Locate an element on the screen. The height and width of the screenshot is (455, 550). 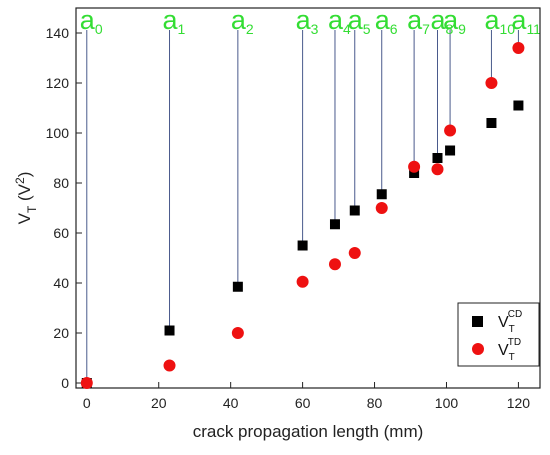
annotation-label: a2 is located at coordinates (242, 21).